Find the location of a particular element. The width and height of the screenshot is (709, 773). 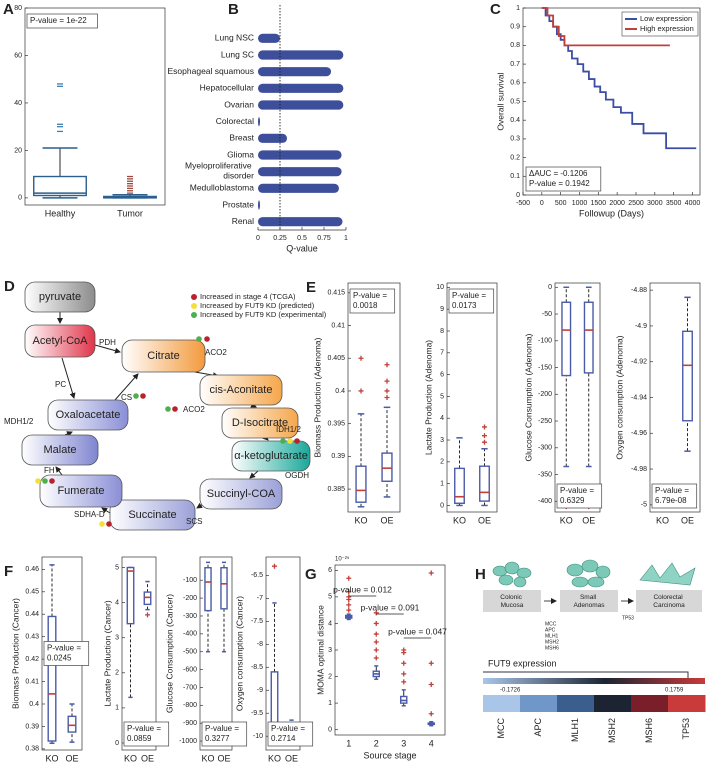

x-tick-label: 4 is located at coordinates (431, 743).